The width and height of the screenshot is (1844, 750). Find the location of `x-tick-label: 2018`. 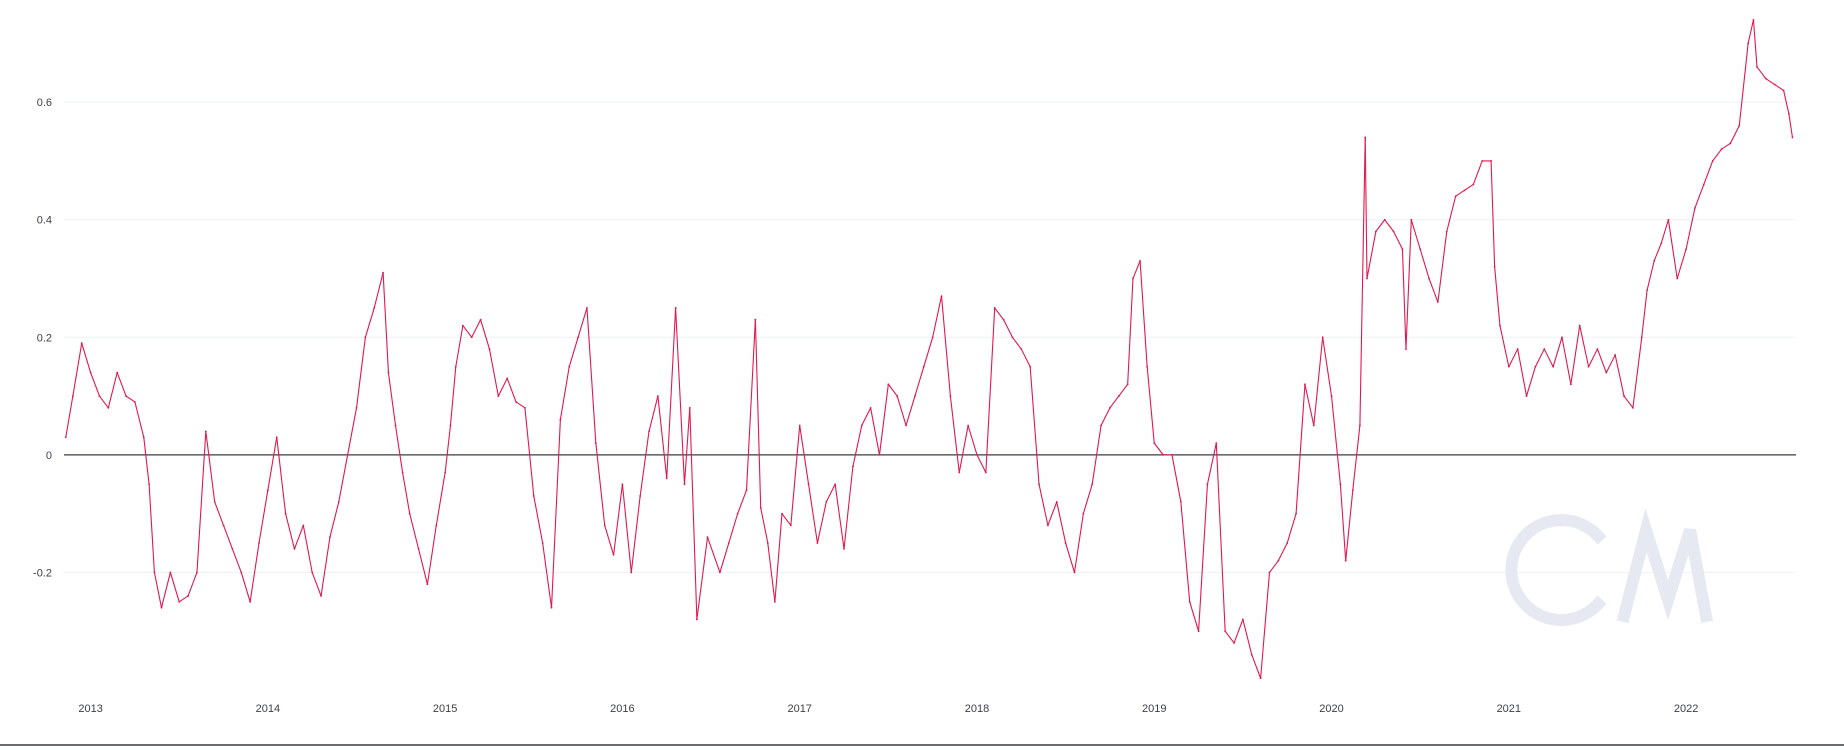

x-tick-label: 2018 is located at coordinates (977, 709).